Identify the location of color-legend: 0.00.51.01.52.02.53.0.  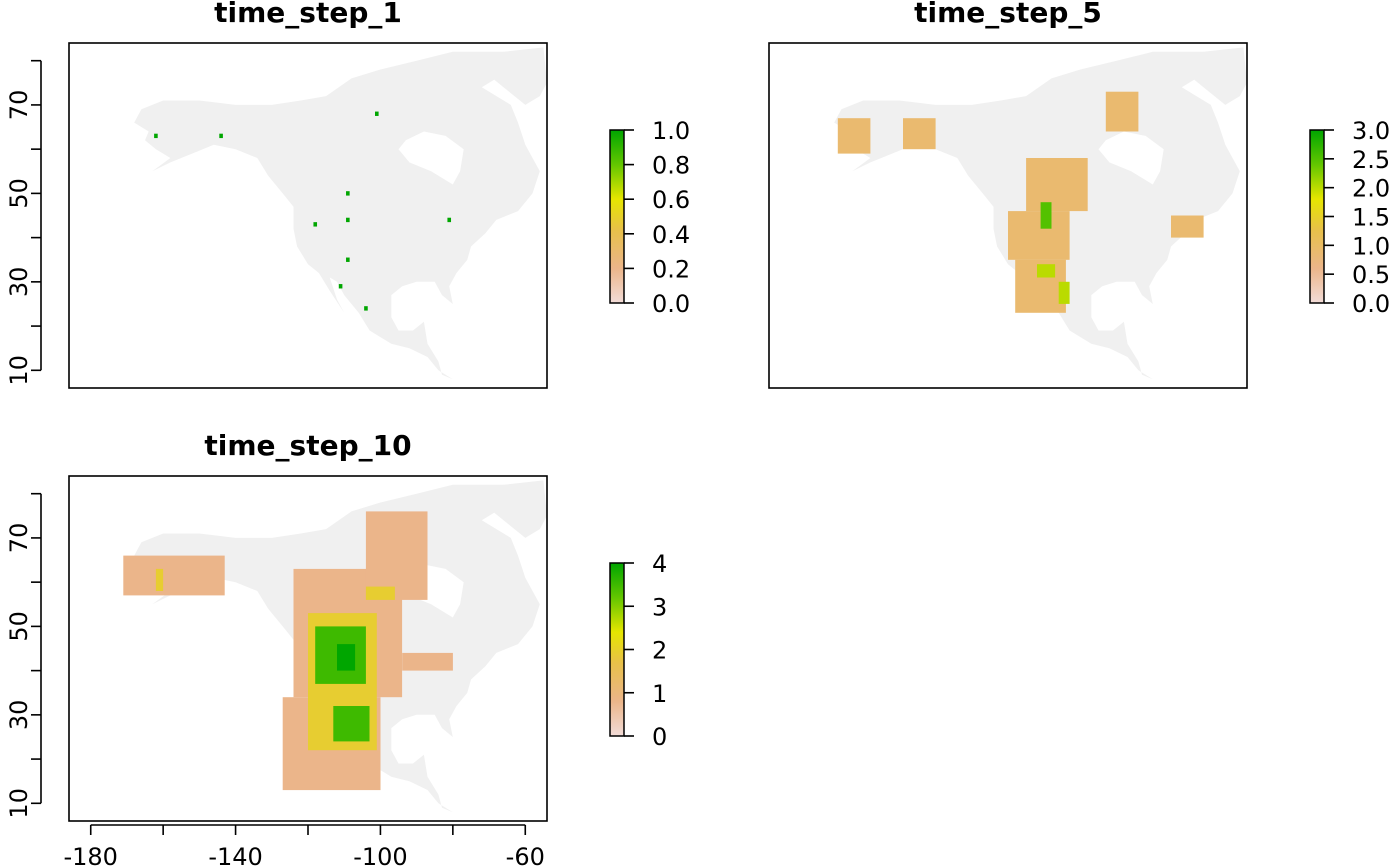
(1350, 217).